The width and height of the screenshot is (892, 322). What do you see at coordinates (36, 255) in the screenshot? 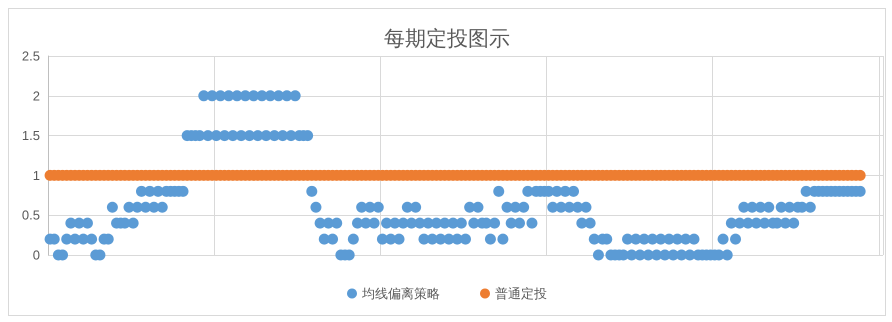
I see `y-tick-label: 0` at bounding box center [36, 255].